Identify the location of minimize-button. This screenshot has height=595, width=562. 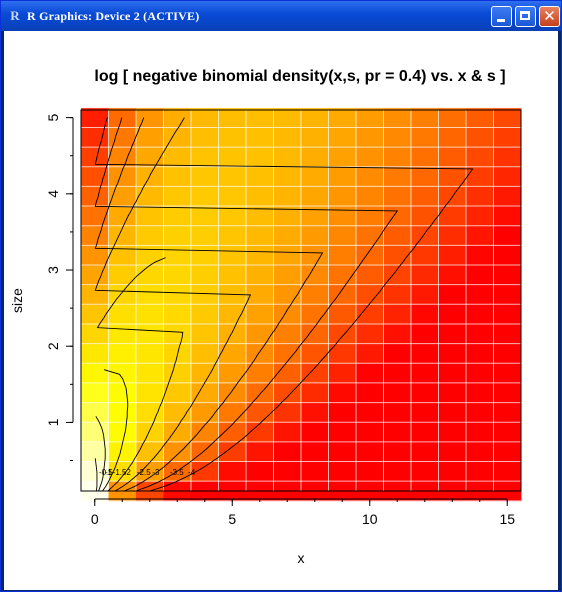
(501, 16).